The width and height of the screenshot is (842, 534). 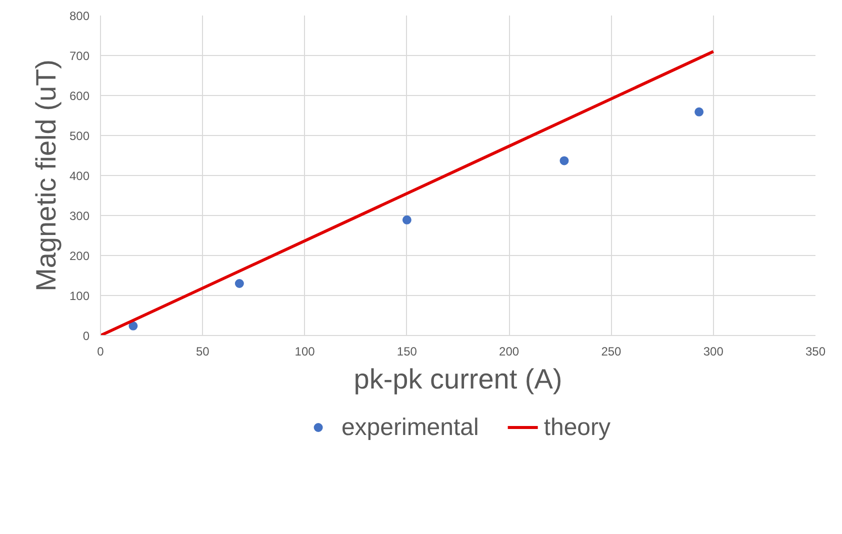 What do you see at coordinates (100, 351) in the screenshot?
I see `x-tick-label: 0` at bounding box center [100, 351].